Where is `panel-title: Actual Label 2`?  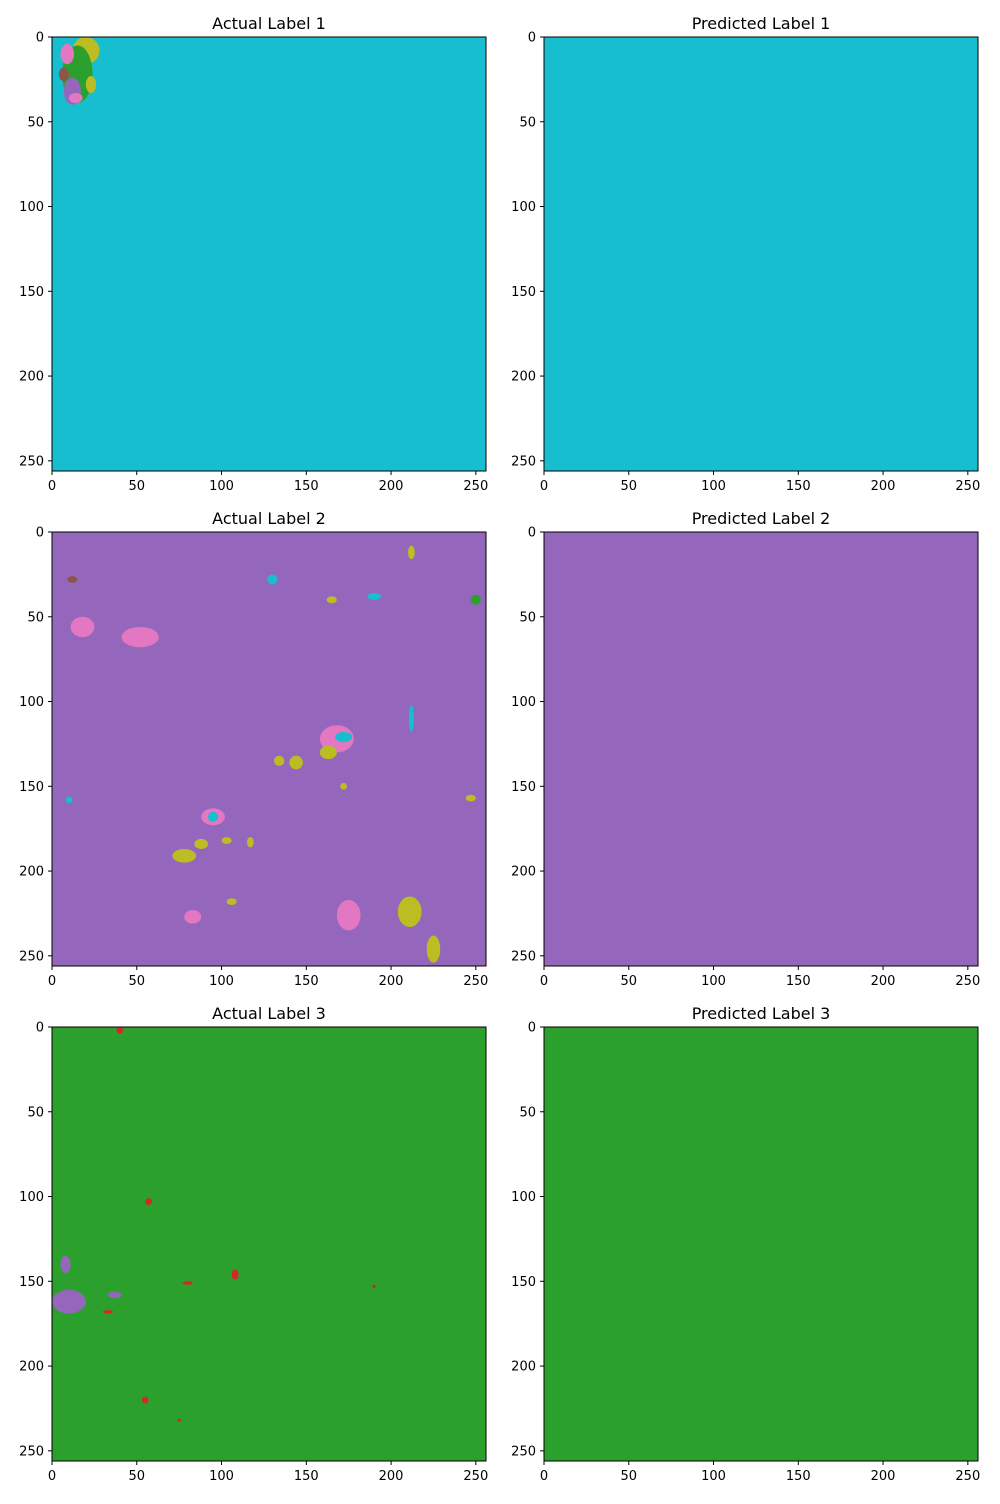 panel-title: Actual Label 2 is located at coordinates (269, 518).